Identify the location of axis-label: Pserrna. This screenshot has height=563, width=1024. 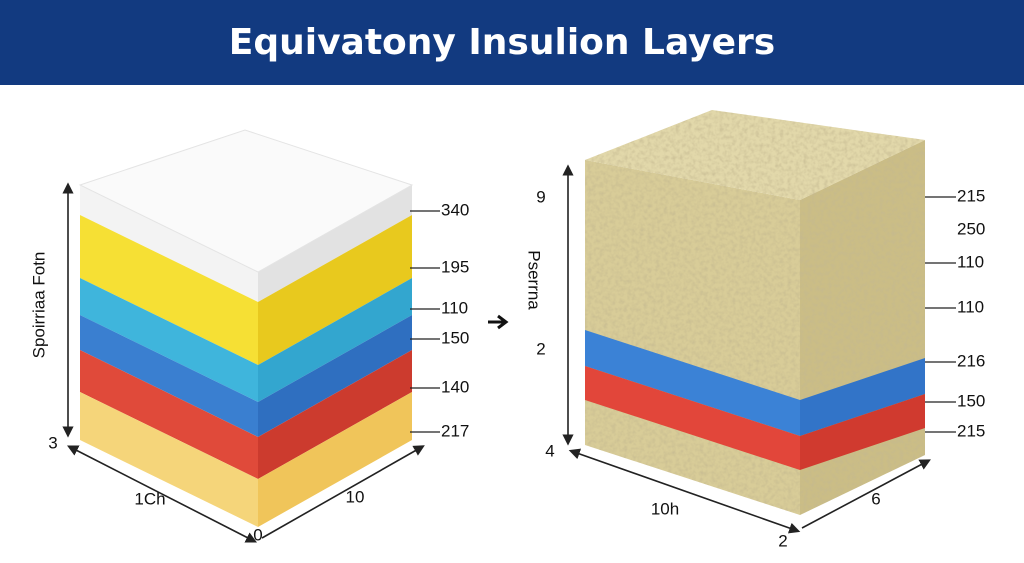
(534, 280).